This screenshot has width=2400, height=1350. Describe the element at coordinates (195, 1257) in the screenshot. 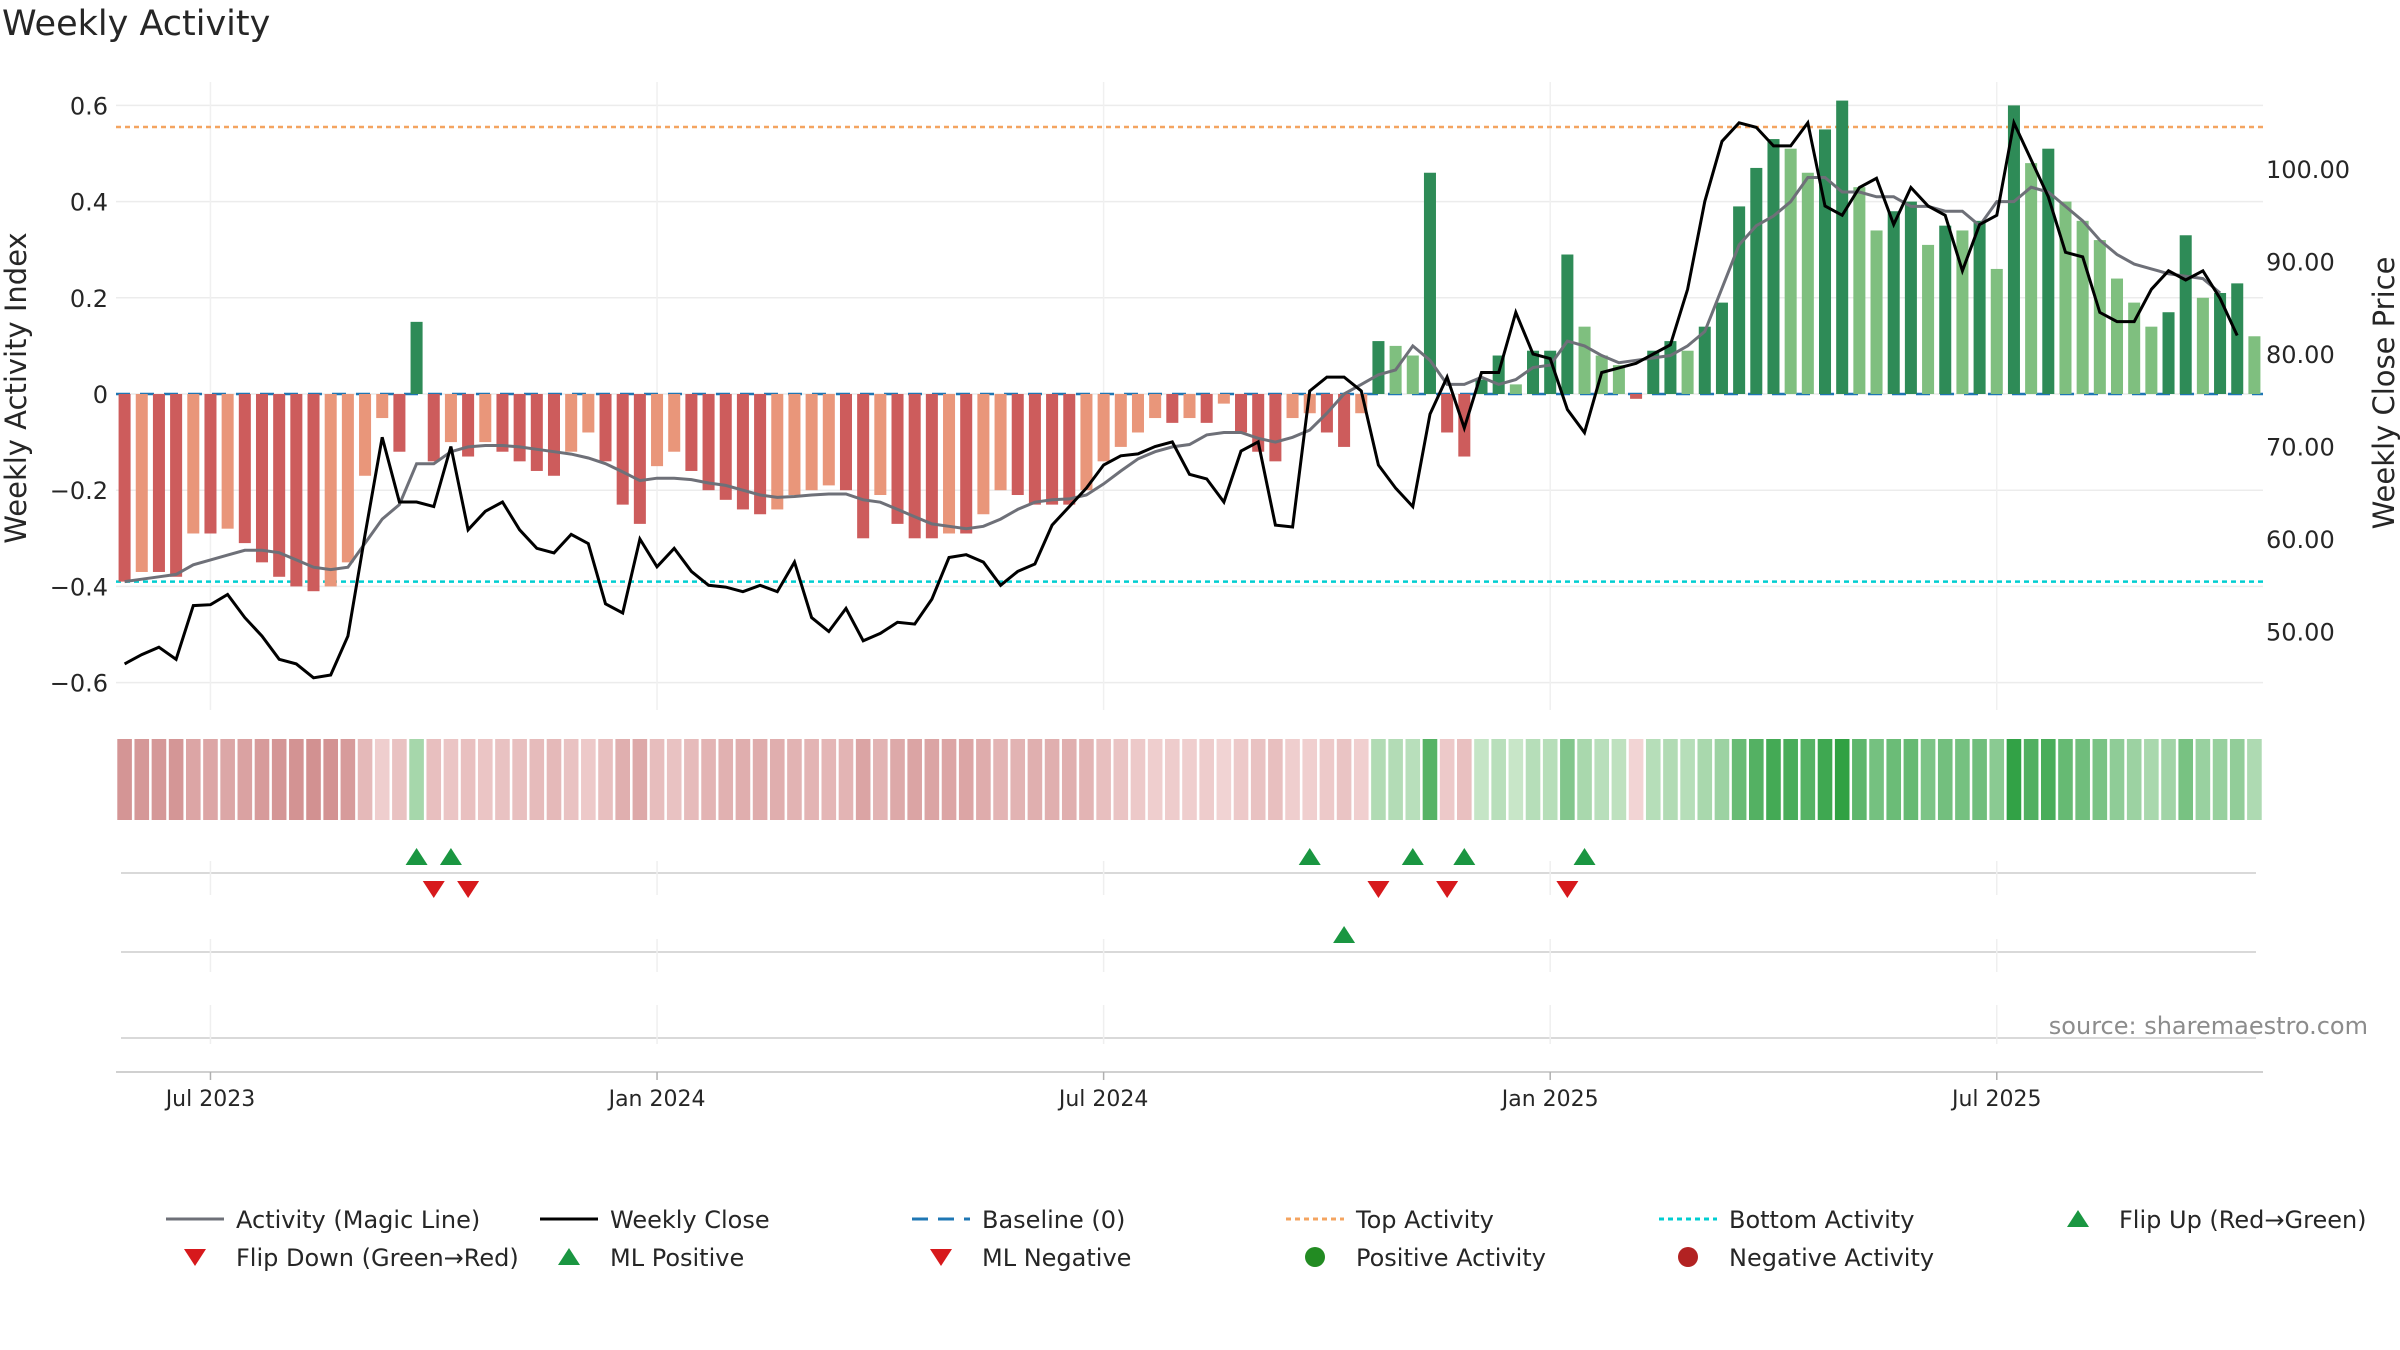

I see `legend-swatch` at that location.